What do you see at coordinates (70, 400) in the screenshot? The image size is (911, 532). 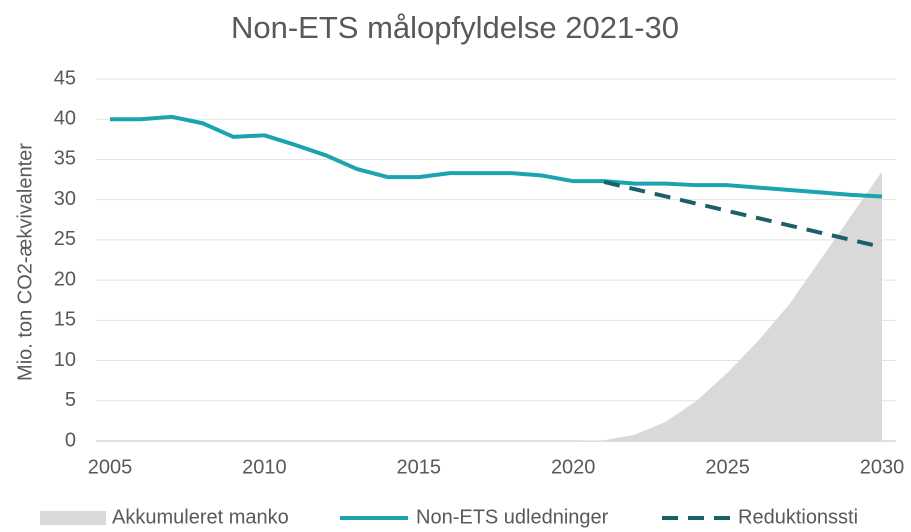 I see `y-tick-label: 5` at bounding box center [70, 400].